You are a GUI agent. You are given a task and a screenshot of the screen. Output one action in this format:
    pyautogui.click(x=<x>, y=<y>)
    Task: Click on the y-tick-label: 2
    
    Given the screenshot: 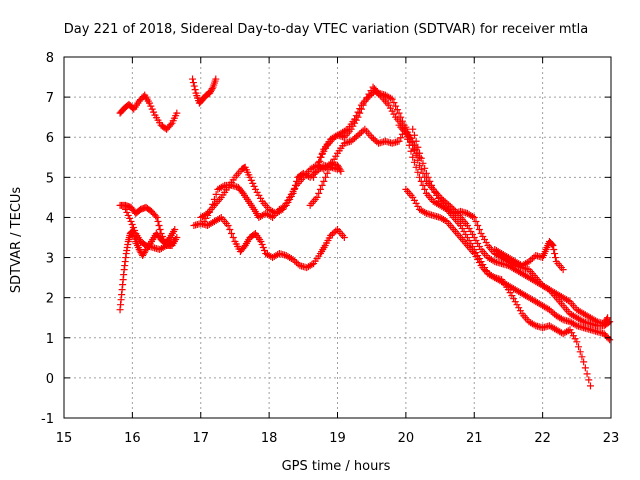 What is the action you would take?
    pyautogui.click(x=50, y=299)
    